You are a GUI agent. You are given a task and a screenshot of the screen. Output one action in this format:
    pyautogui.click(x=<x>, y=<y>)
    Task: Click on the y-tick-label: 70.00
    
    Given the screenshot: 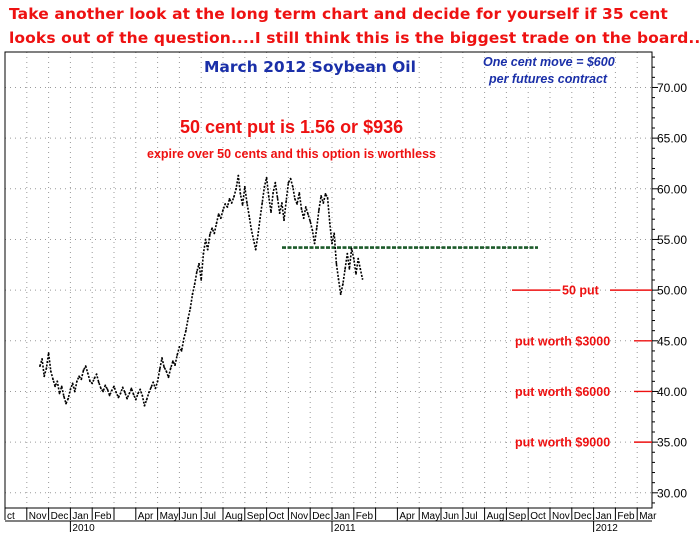 What is the action you would take?
    pyautogui.click(x=672, y=88)
    